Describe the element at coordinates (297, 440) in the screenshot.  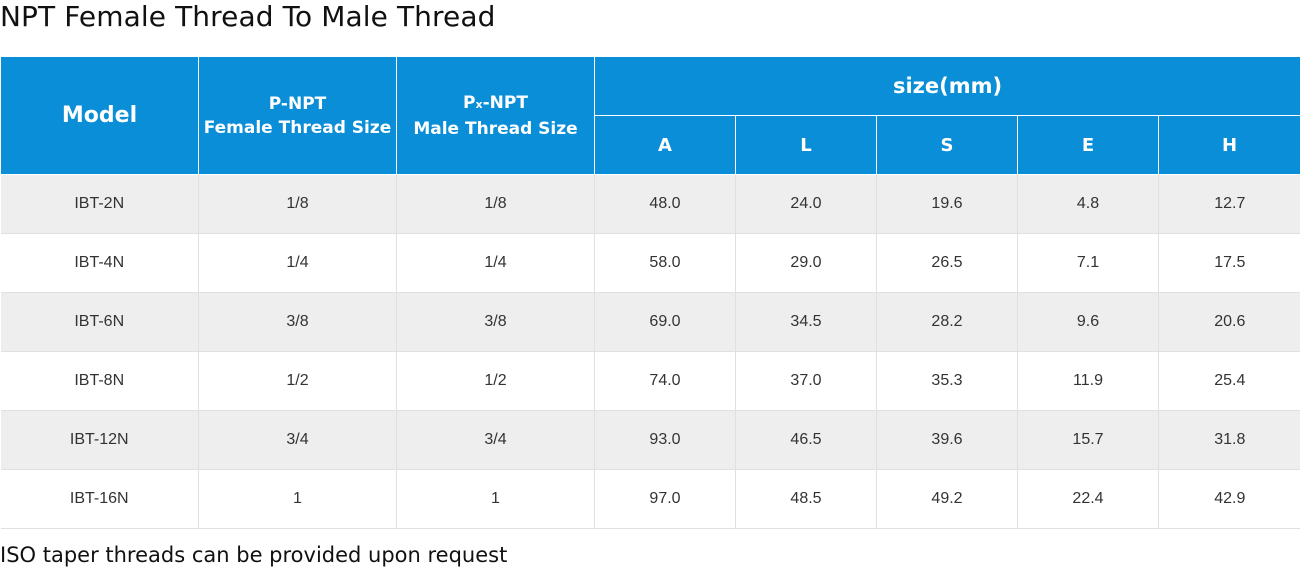
I see `cell-female-thread: 3/4` at that location.